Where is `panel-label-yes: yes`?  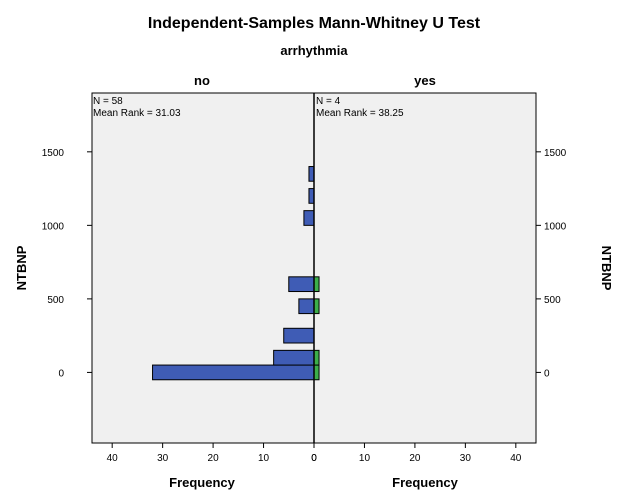
panel-label-yes: yes is located at coordinates (425, 80).